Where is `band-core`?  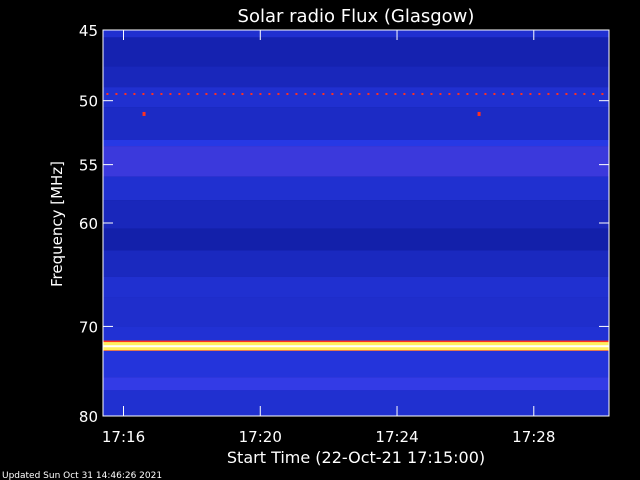
band-core is located at coordinates (356, 346).